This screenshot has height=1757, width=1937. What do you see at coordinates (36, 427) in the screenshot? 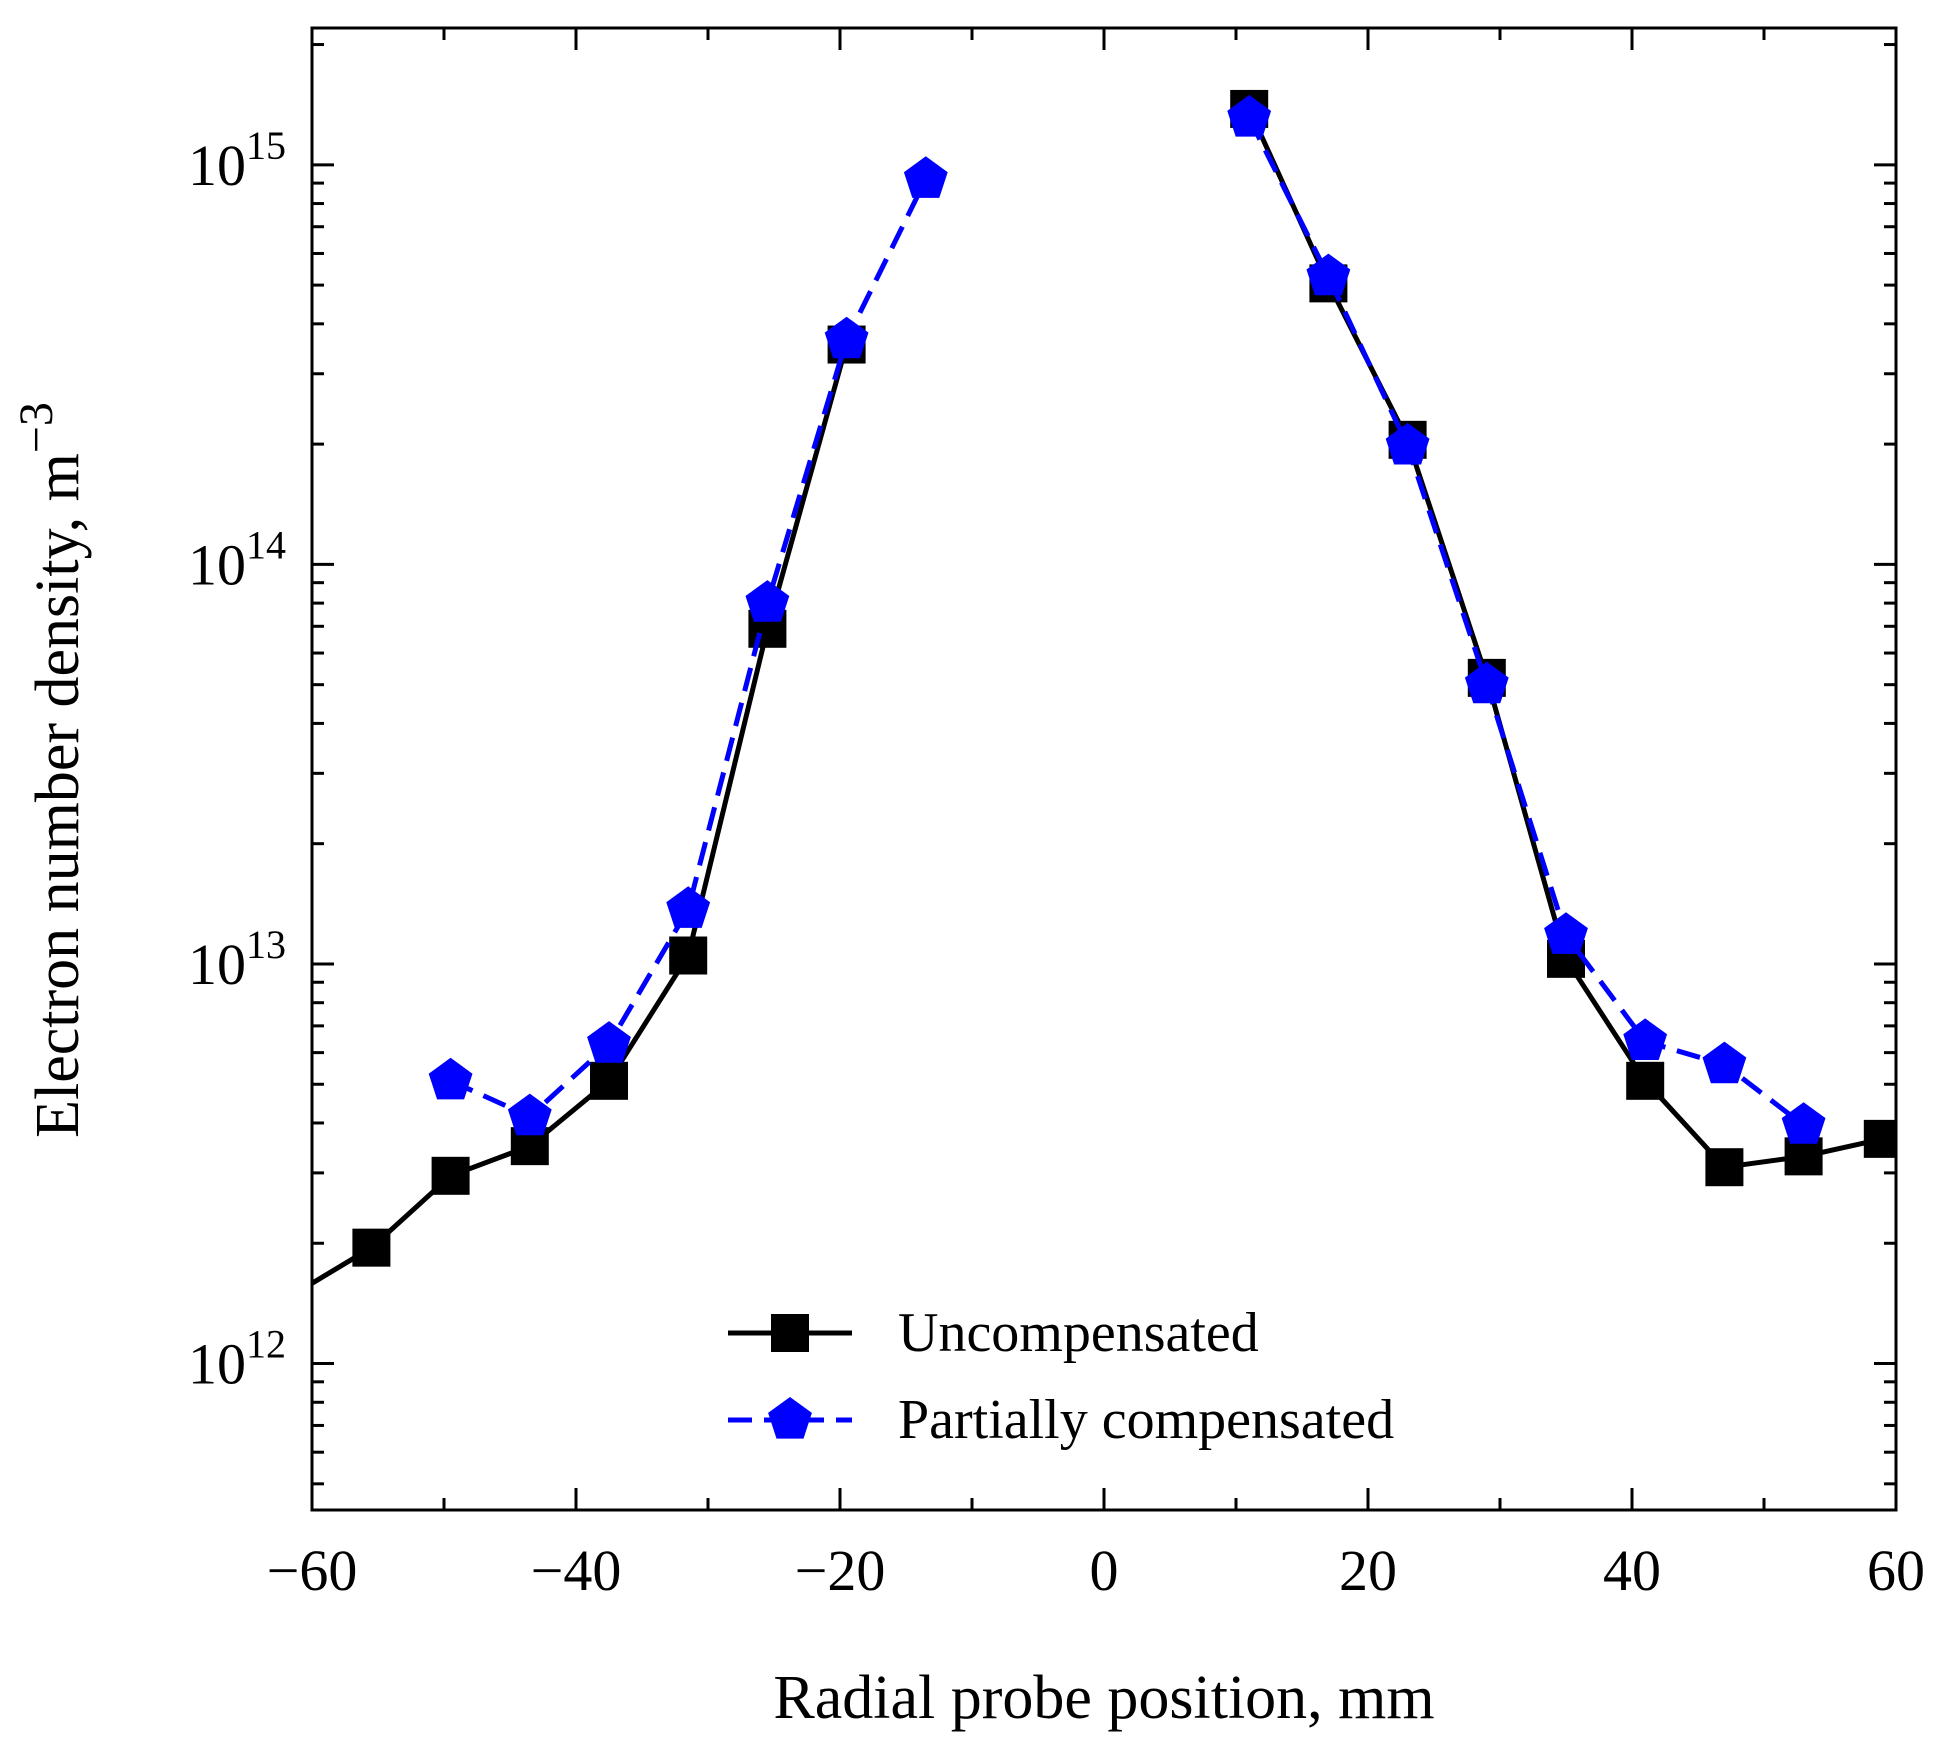
I see `y-axis-label-exponent: −3` at bounding box center [36, 427].